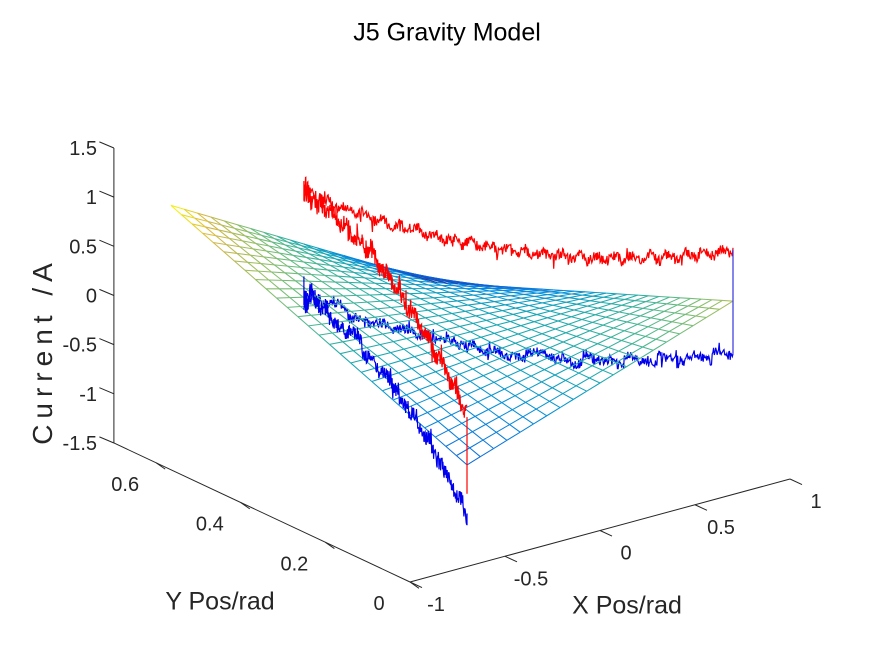 This screenshot has width=875, height=656. Describe the element at coordinates (91, 296) in the screenshot. I see `z-tick-label: 0` at that location.